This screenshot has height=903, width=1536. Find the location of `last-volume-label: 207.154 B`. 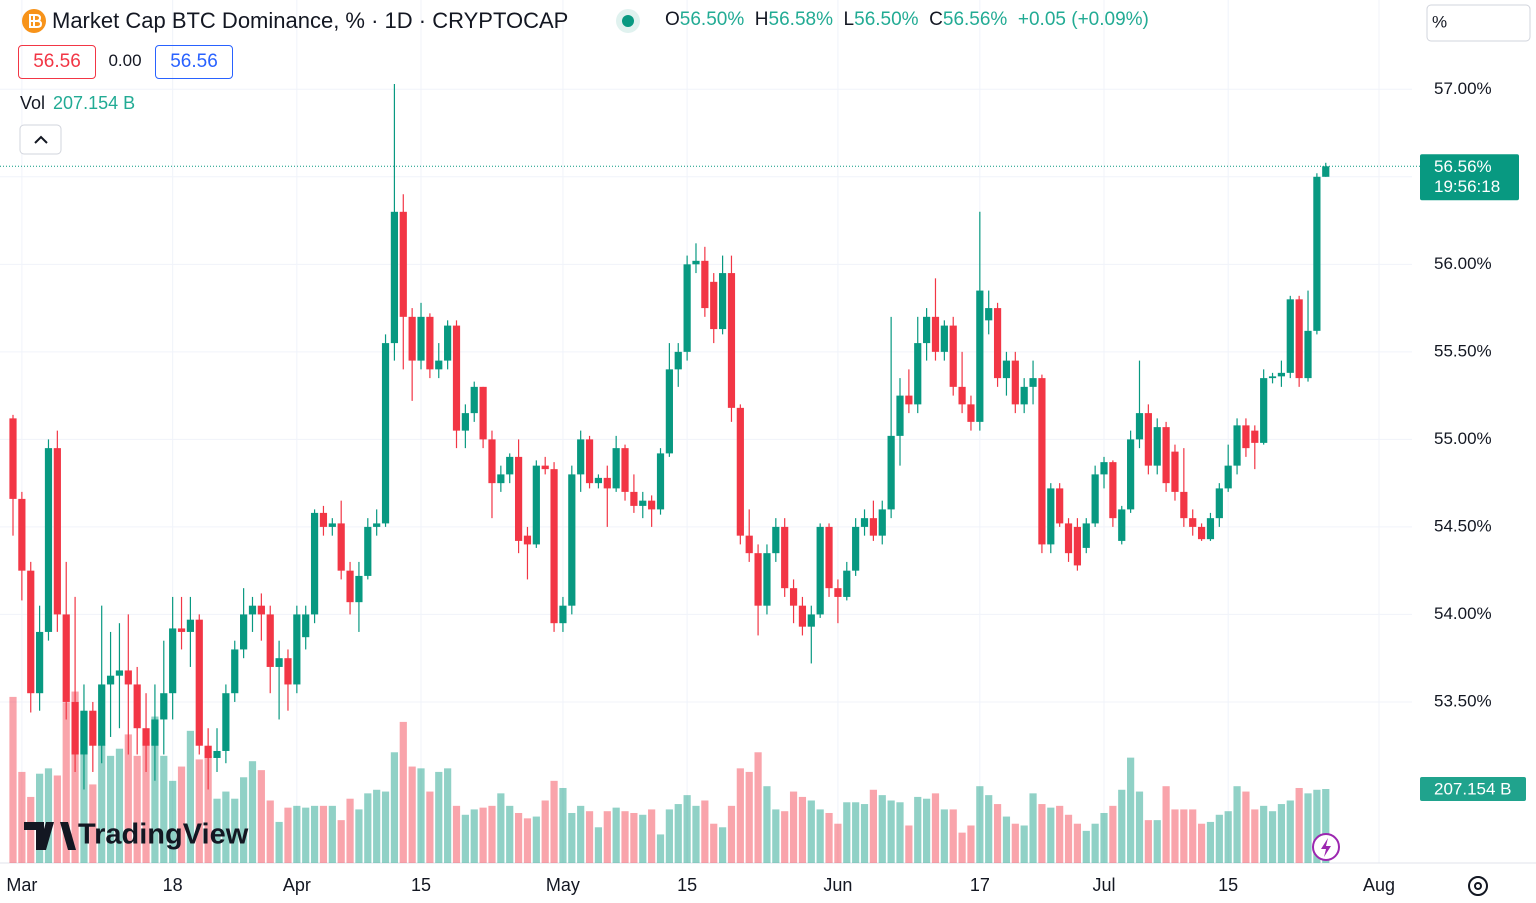

last-volume-label: 207.154 B is located at coordinates (1473, 788).